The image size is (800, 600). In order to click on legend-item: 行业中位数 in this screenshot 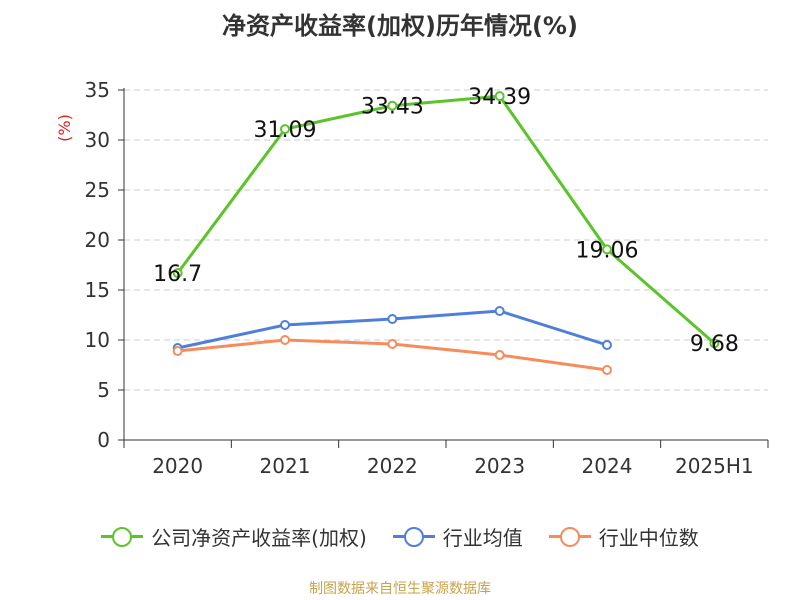, I will do `click(623, 536)`.